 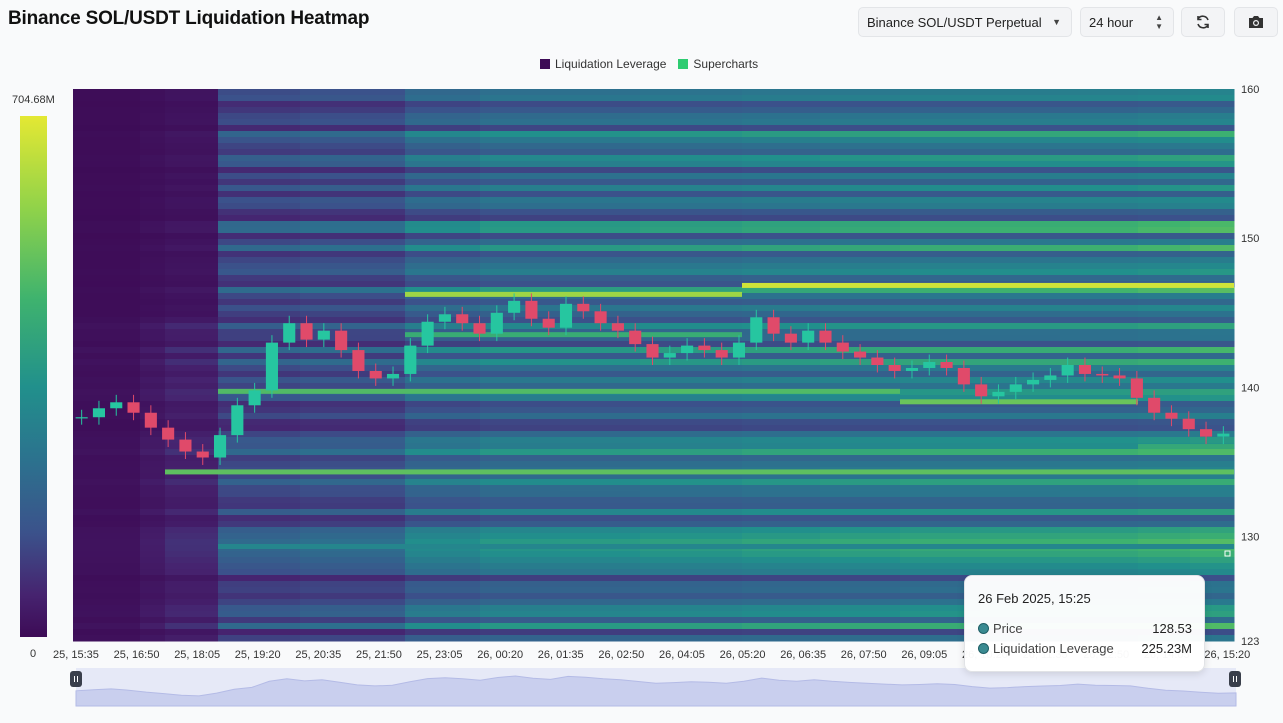 What do you see at coordinates (1127, 22) in the screenshot?
I see `range-select: 24 hour ▲ ▼` at bounding box center [1127, 22].